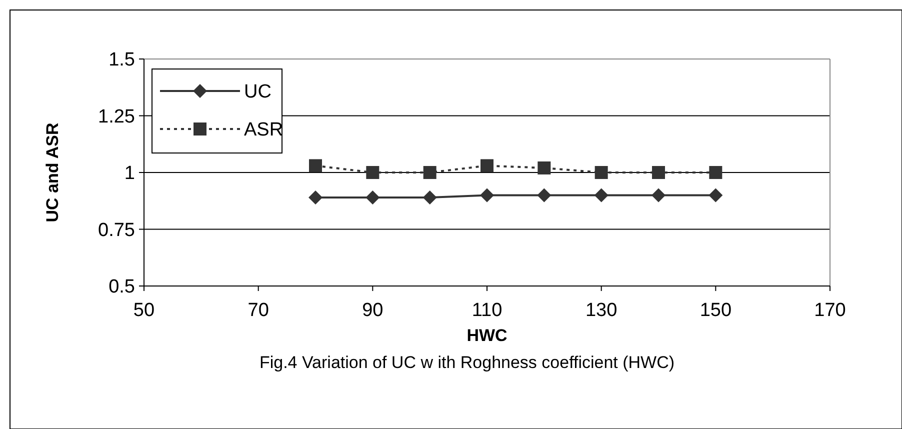  What do you see at coordinates (373, 310) in the screenshot?
I see `x-tick-label: 90` at bounding box center [373, 310].